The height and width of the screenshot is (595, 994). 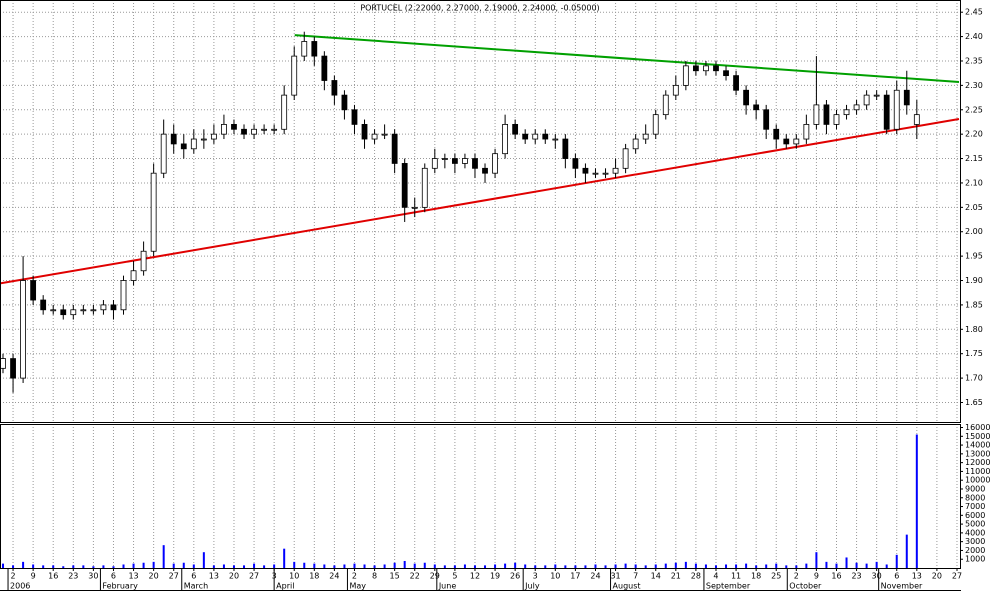 What do you see at coordinates (975, 497) in the screenshot?
I see `volume-y-tick-label: 8000` at bounding box center [975, 497].